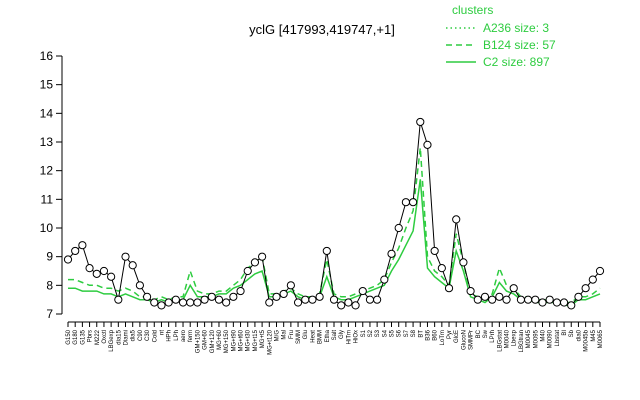 The image size is (640, 400). Describe the element at coordinates (242, 340) in the screenshot. I see `x-tick-label: MG+t60` at that location.